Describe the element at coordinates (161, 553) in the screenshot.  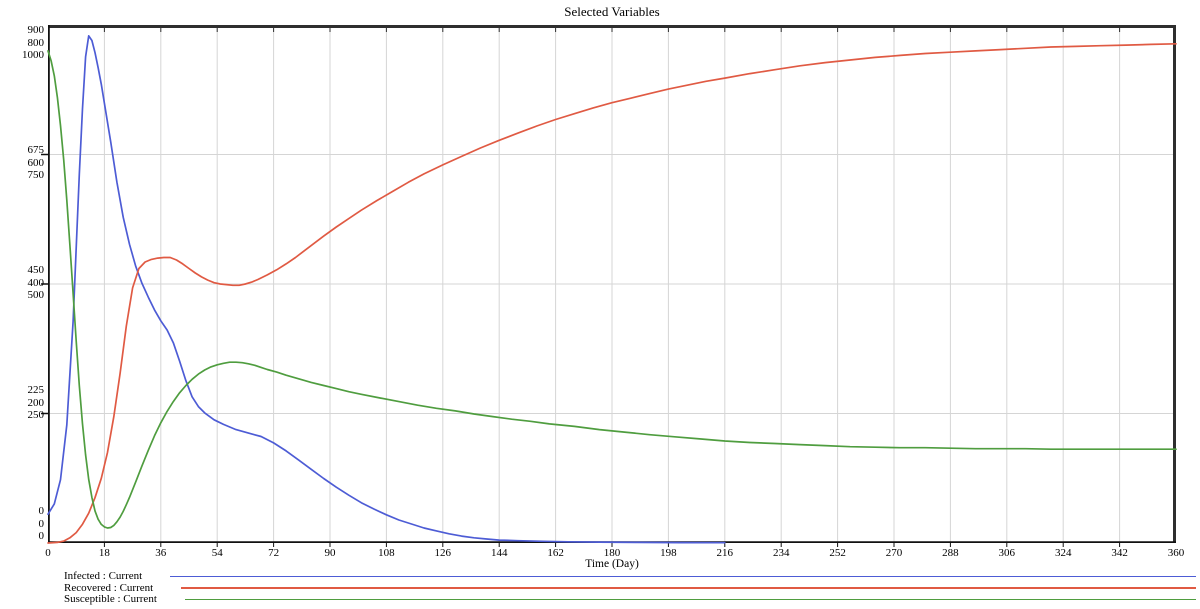
I see `x-axis-label: 36` at that location.